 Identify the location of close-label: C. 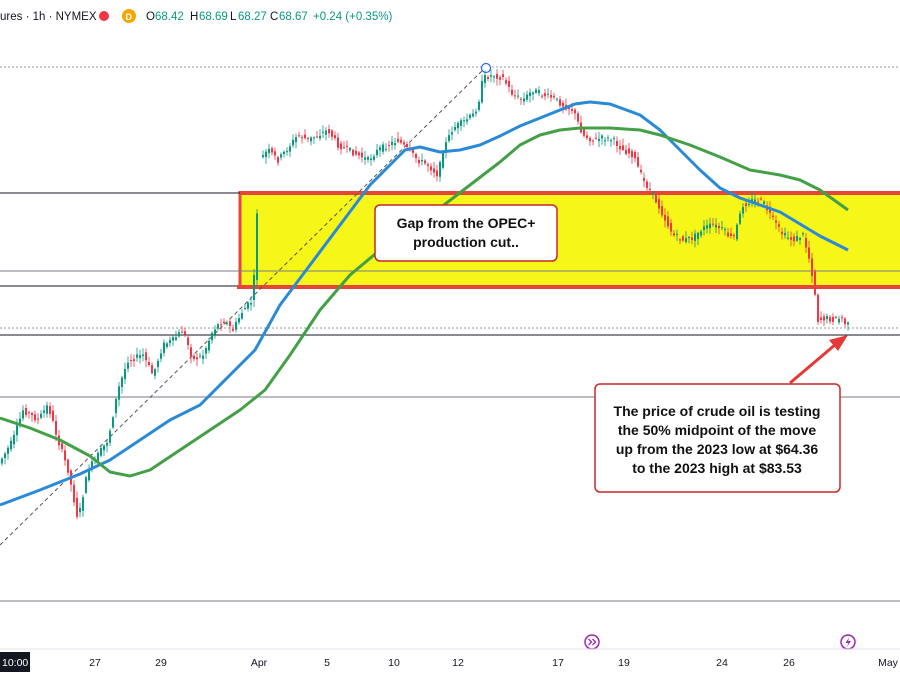
(274, 17).